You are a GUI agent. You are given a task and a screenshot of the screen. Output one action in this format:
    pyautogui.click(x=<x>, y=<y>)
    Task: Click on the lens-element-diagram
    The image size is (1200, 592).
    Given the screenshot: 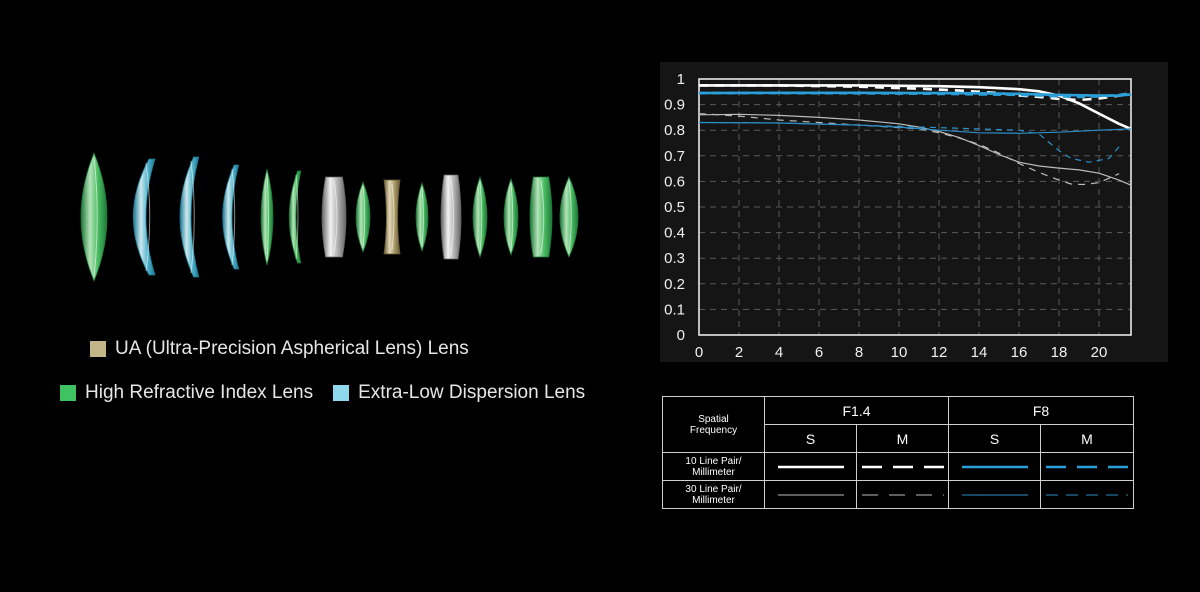 What is the action you would take?
    pyautogui.click(x=329, y=217)
    